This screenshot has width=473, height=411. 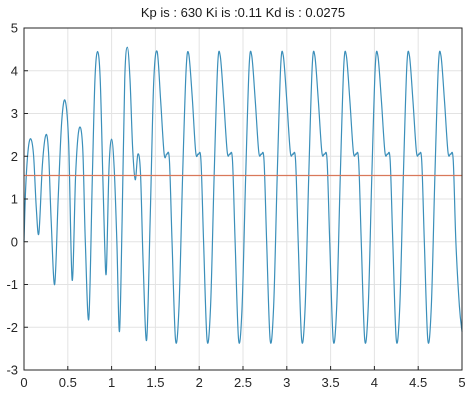 I want to click on x-tick-label: 3, so click(x=286, y=382).